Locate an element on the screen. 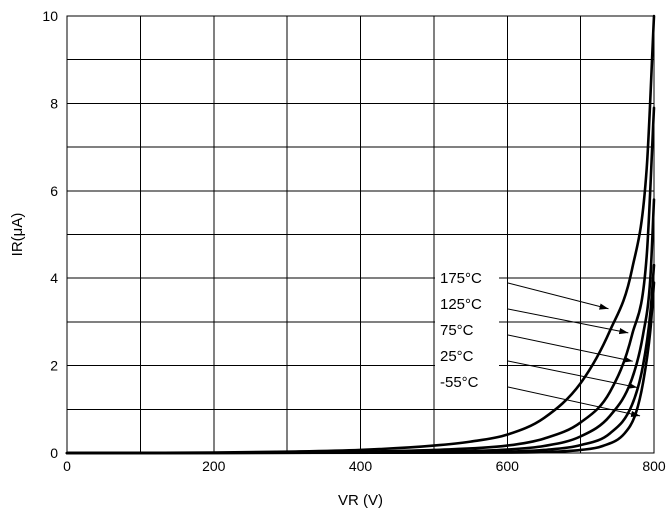 The image size is (668, 513). annotation-label: 125°C is located at coordinates (461, 304).